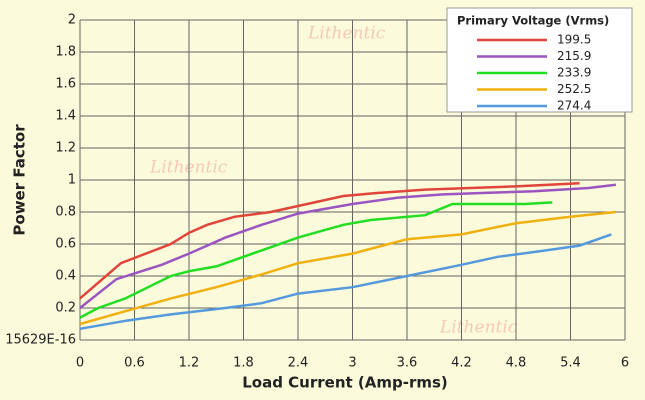 Image resolution: width=645 pixels, height=400 pixels. Describe the element at coordinates (574, 73) in the screenshot. I see `legend-label: 233.9` at that location.